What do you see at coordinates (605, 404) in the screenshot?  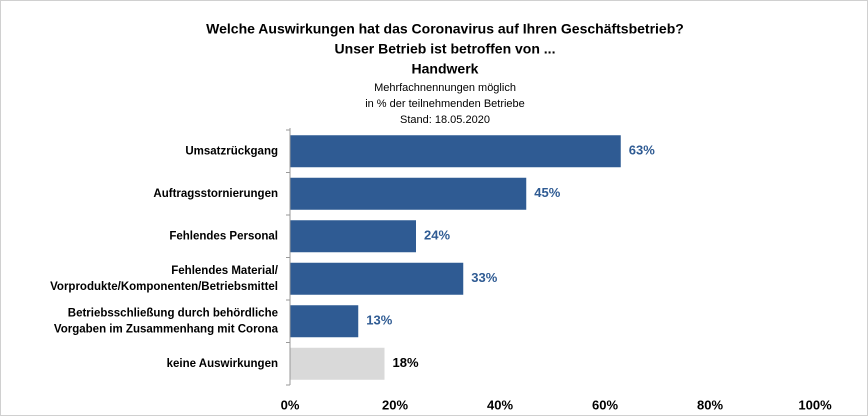 I see `x-tick-label: 60%` at bounding box center [605, 404].